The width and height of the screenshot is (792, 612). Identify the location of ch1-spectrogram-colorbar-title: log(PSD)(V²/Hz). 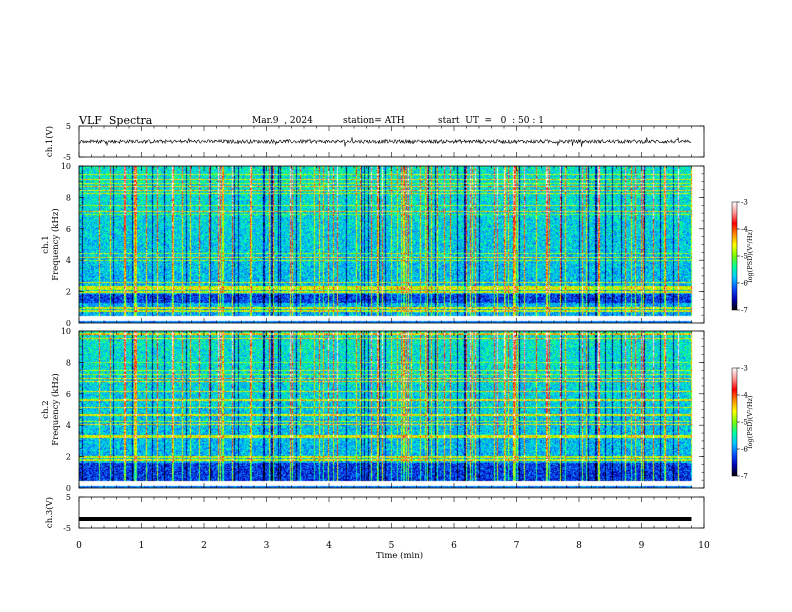
(750, 255).